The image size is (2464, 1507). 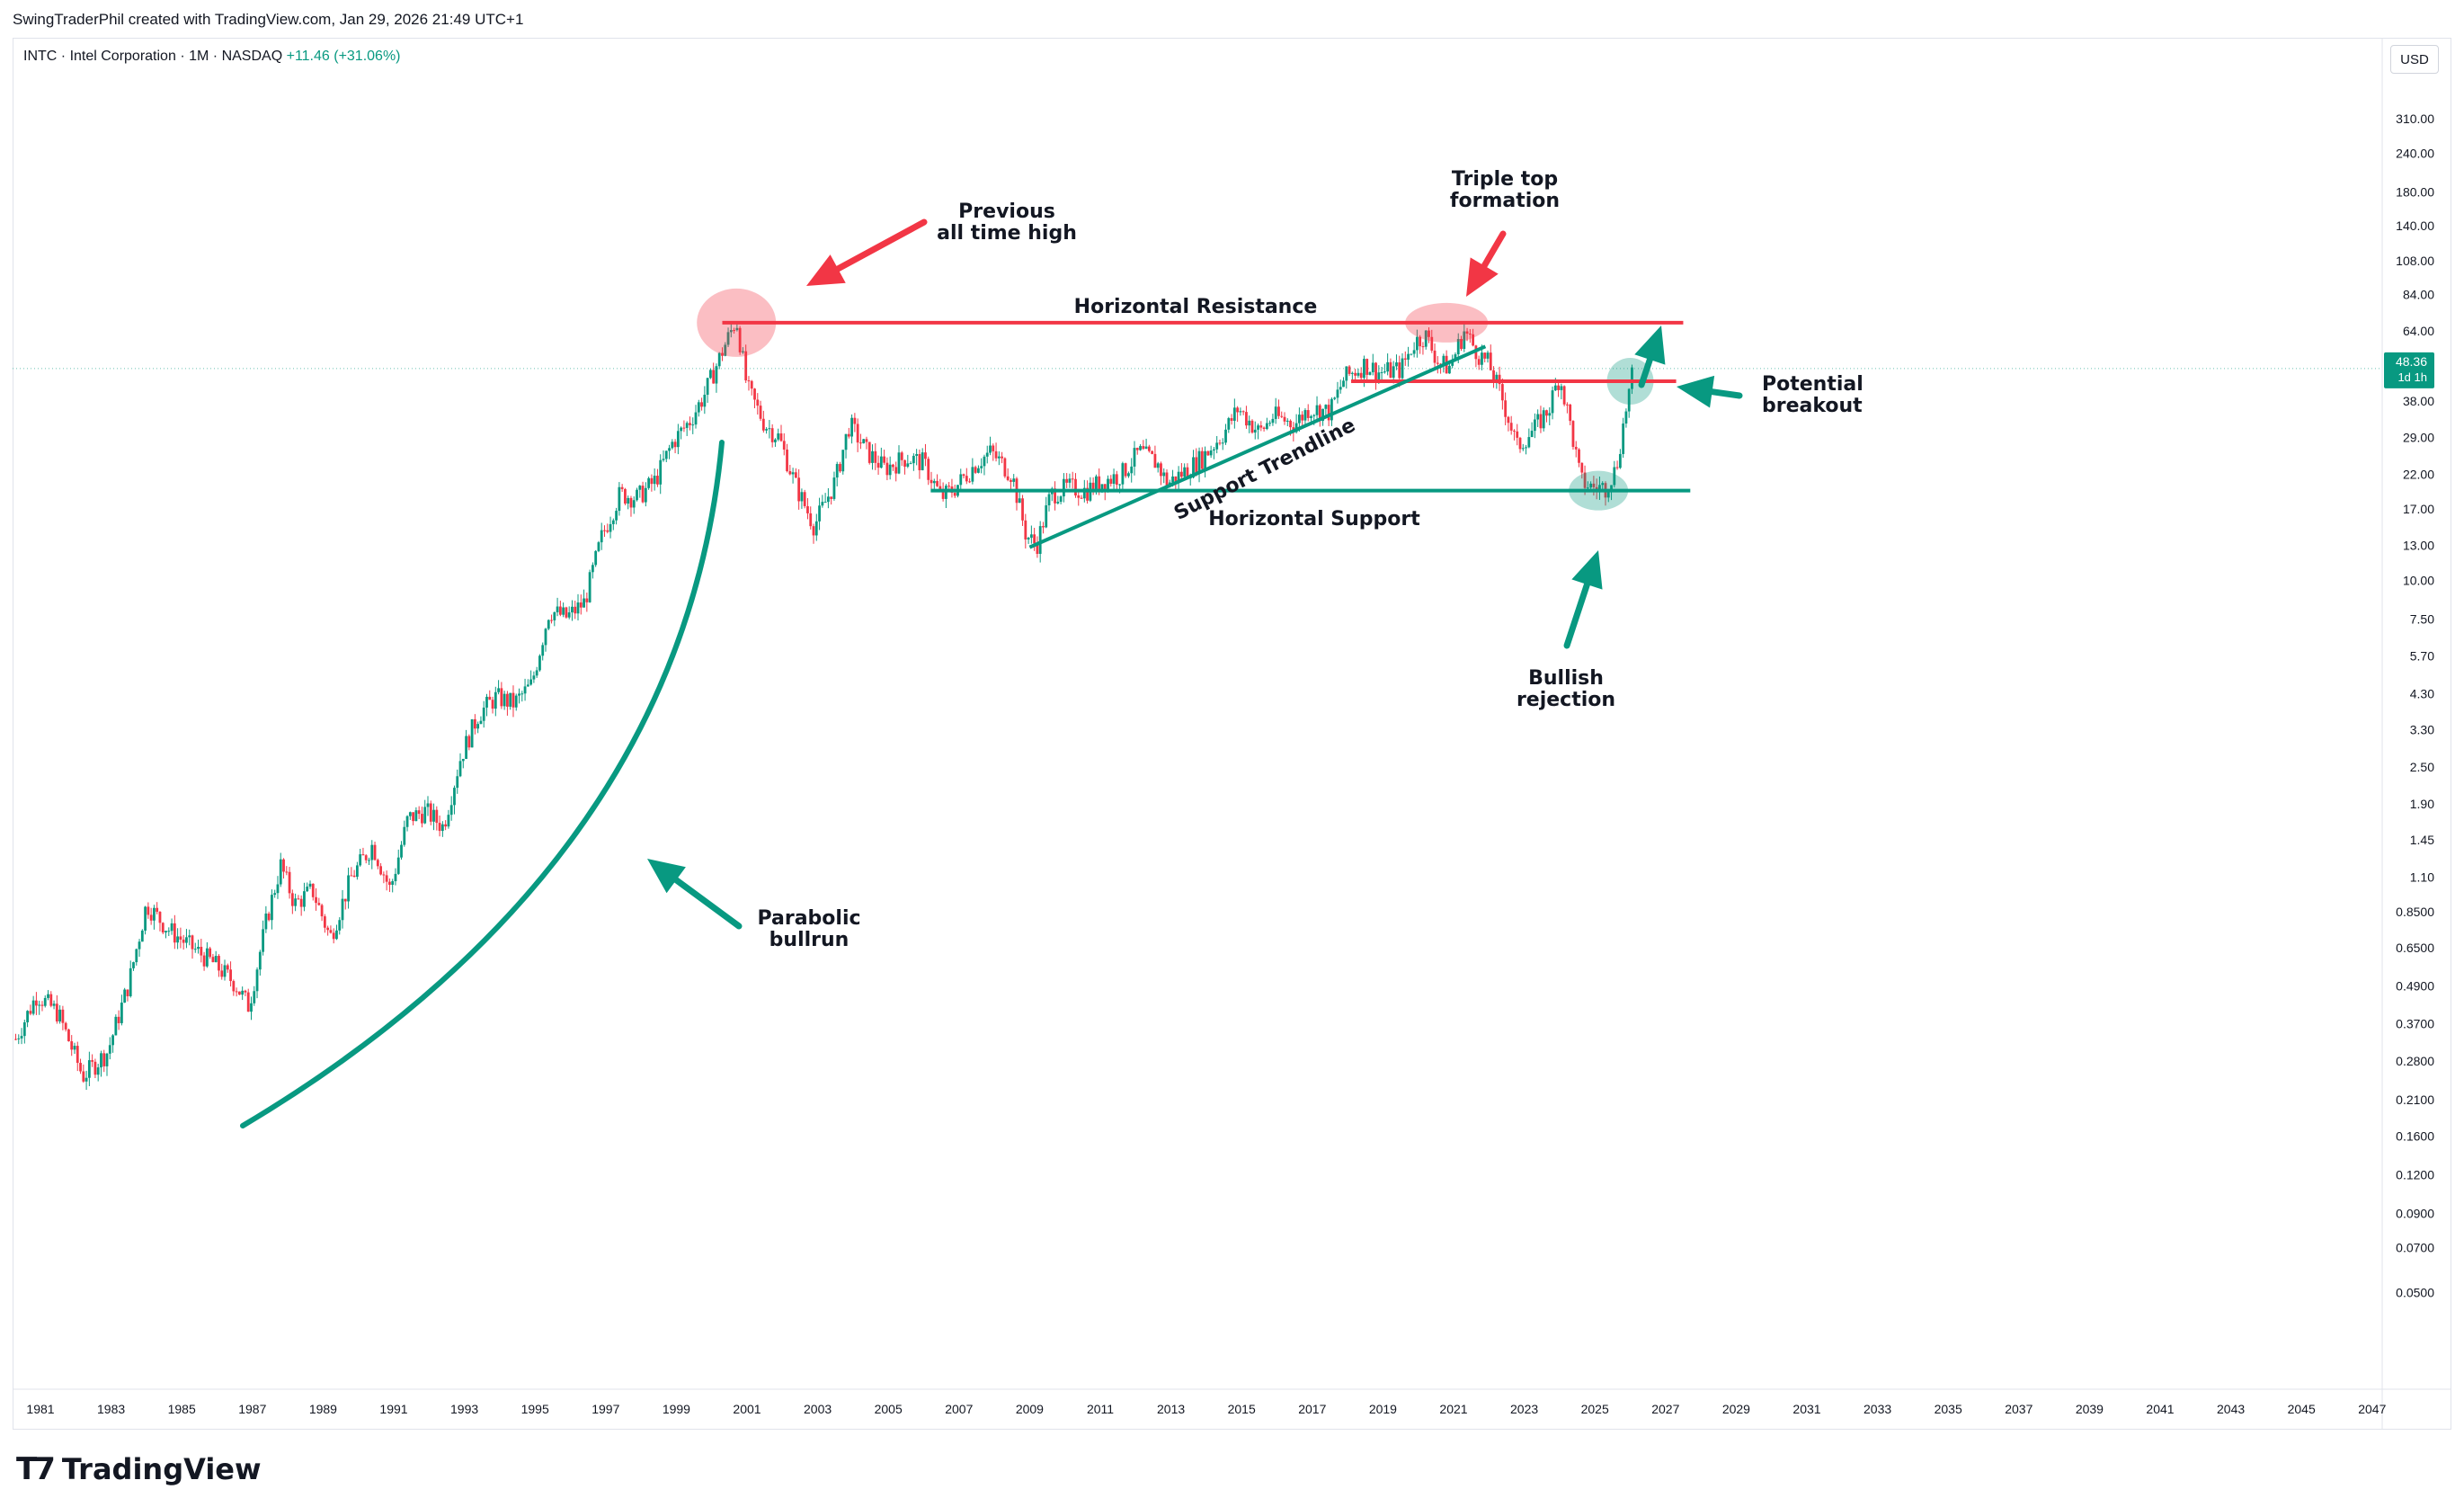 What do you see at coordinates (2372, 1409) in the screenshot?
I see `time-tick-label: 2047` at bounding box center [2372, 1409].